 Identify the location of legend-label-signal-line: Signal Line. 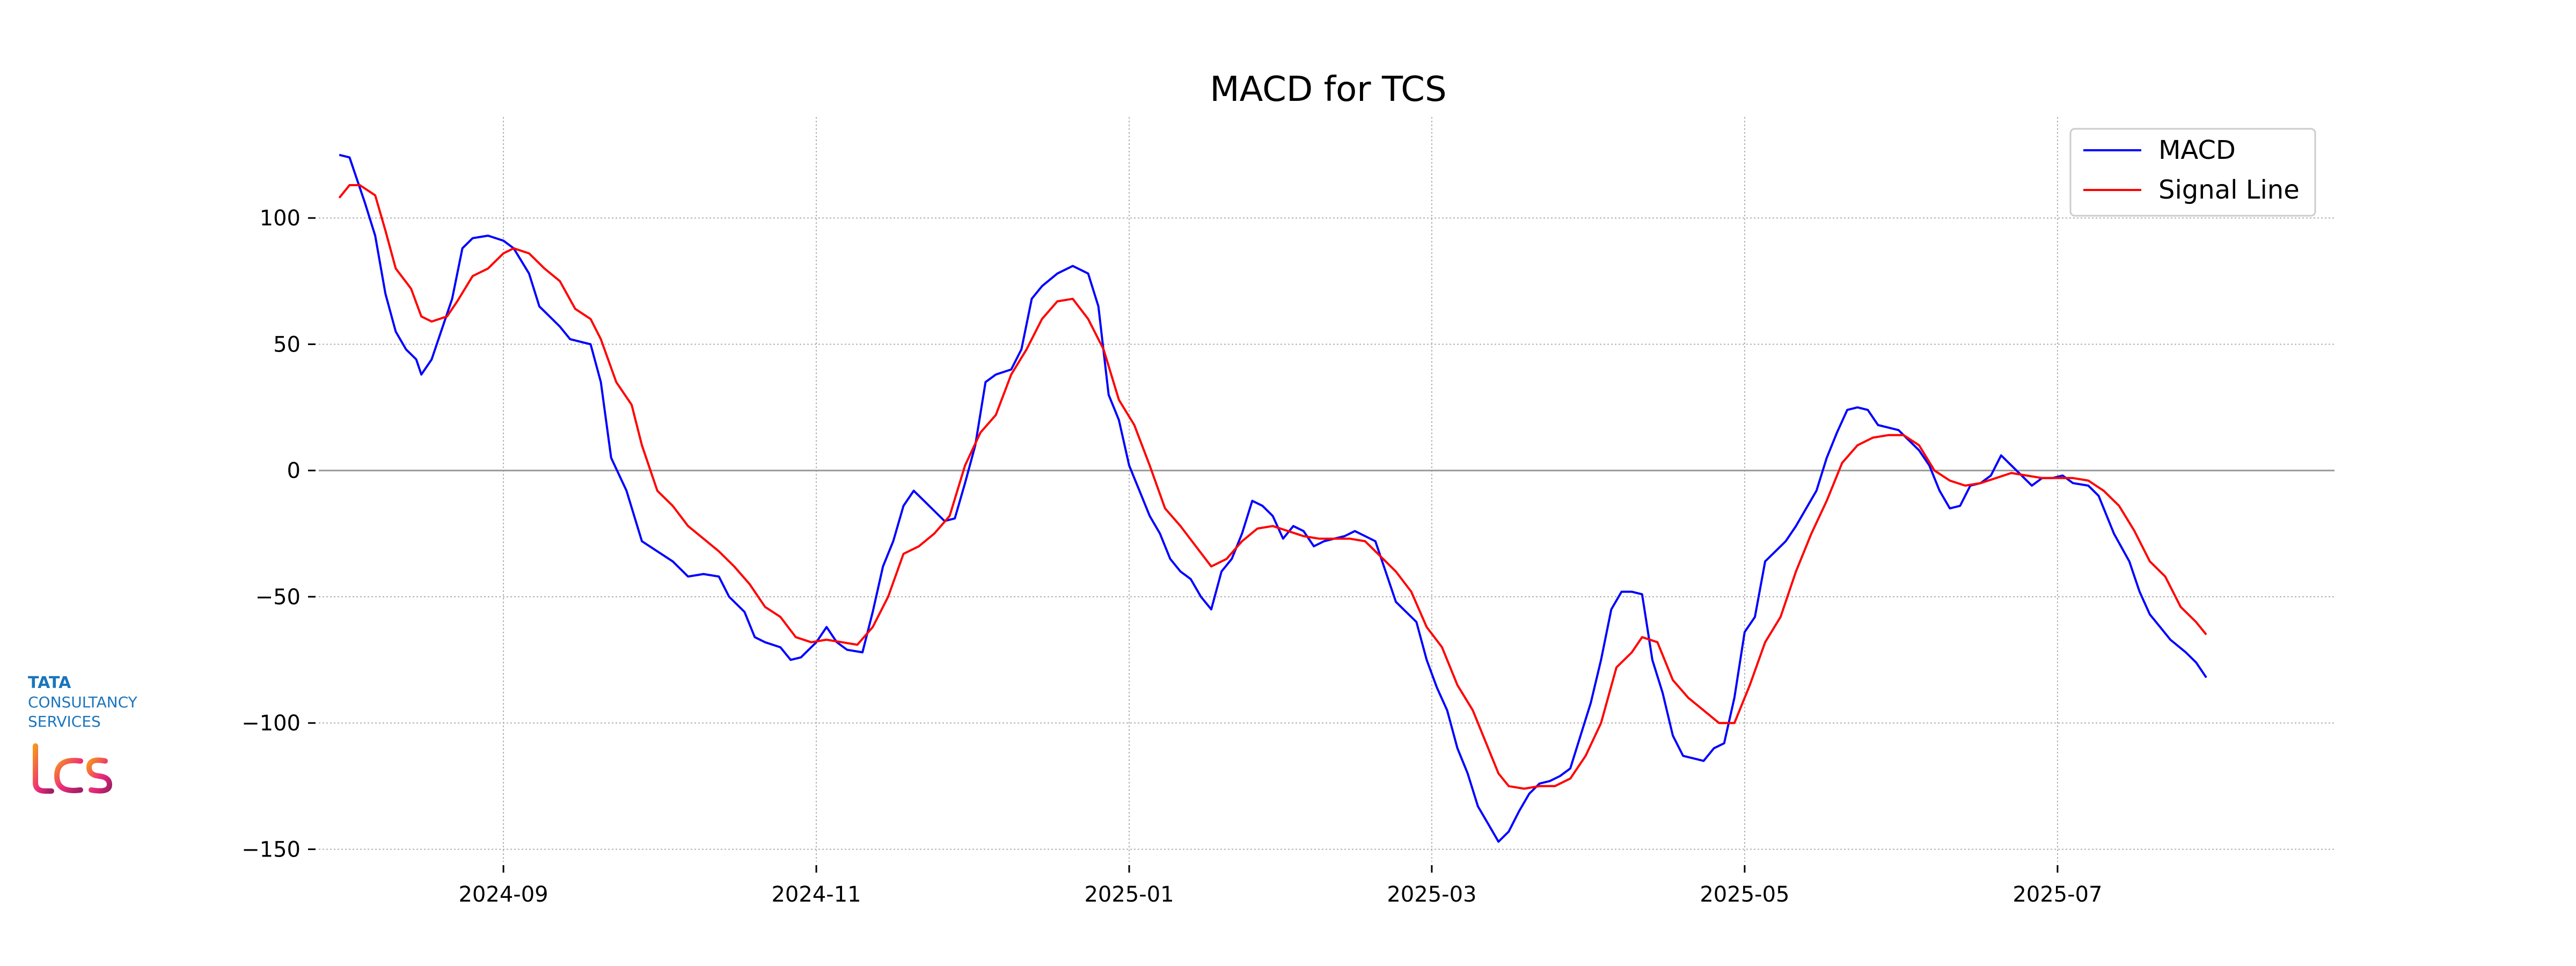
(2229, 190).